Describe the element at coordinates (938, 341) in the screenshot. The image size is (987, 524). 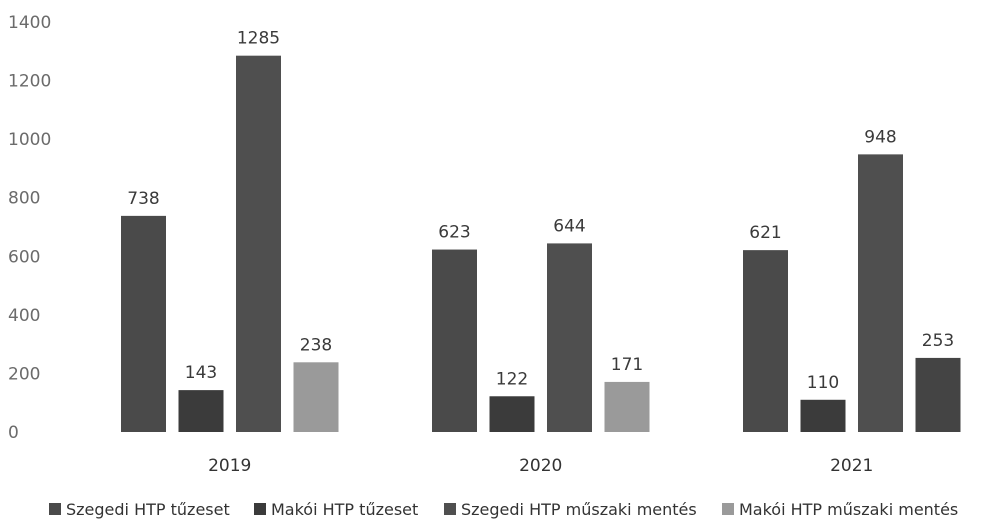
I see `data-label: 253` at that location.